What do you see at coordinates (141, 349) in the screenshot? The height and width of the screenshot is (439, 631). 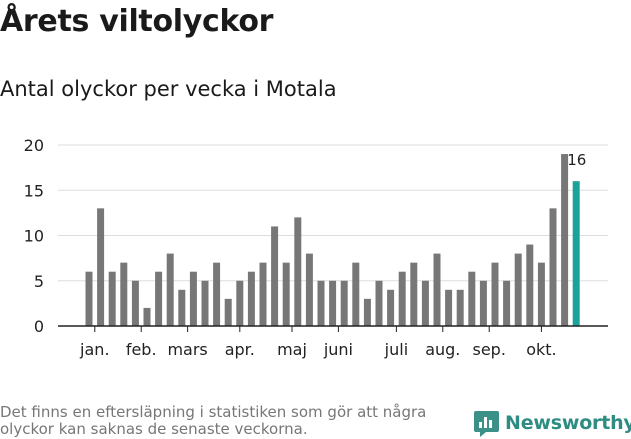 I see `x-tick-label: feb.` at bounding box center [141, 349].